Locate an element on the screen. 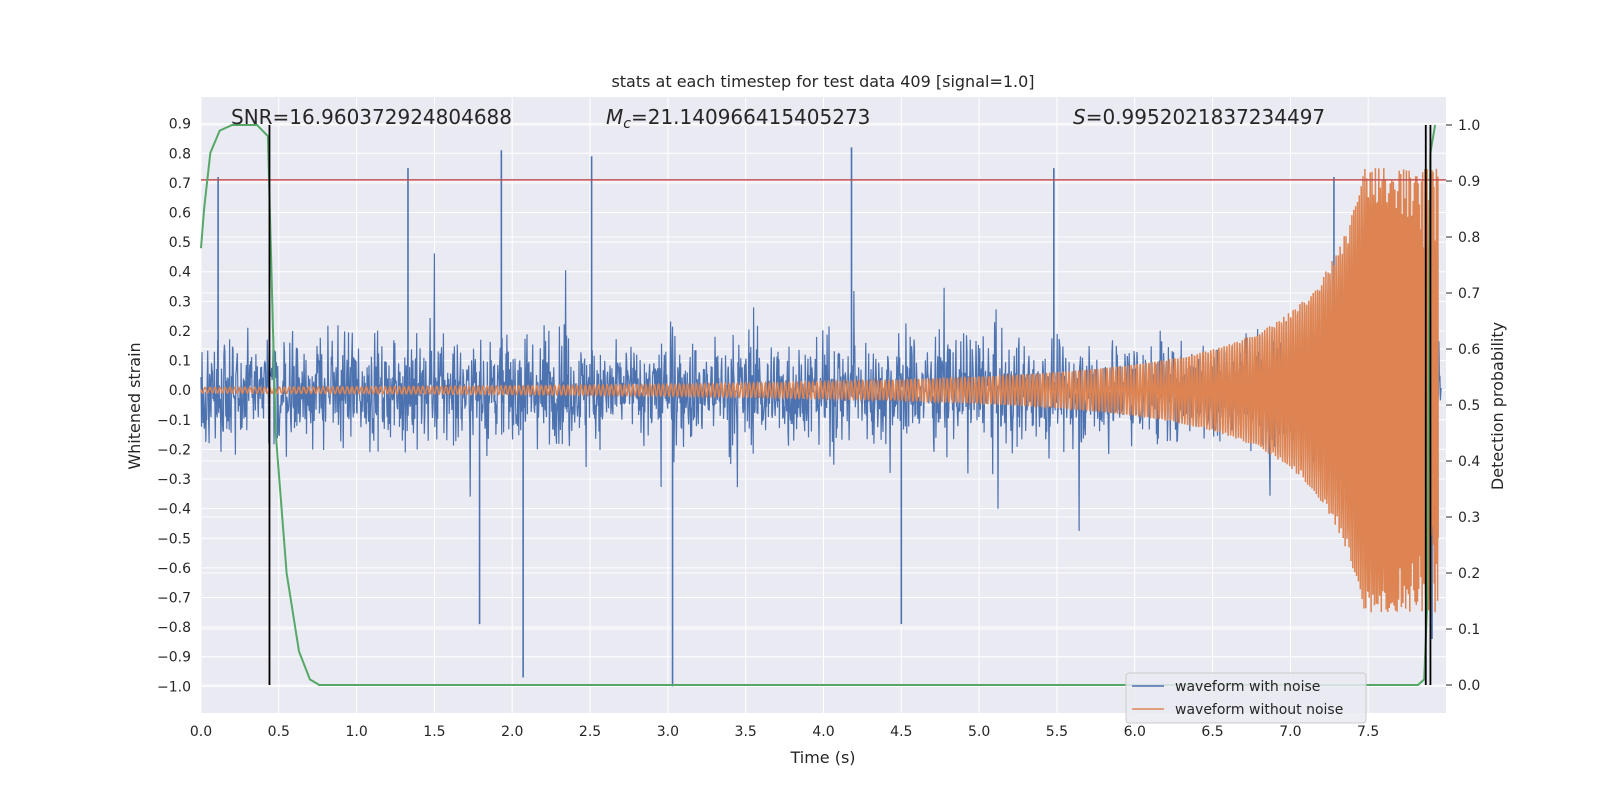 This screenshot has height=800, width=1600. y2-tick-label: 0.3 is located at coordinates (1469, 518).